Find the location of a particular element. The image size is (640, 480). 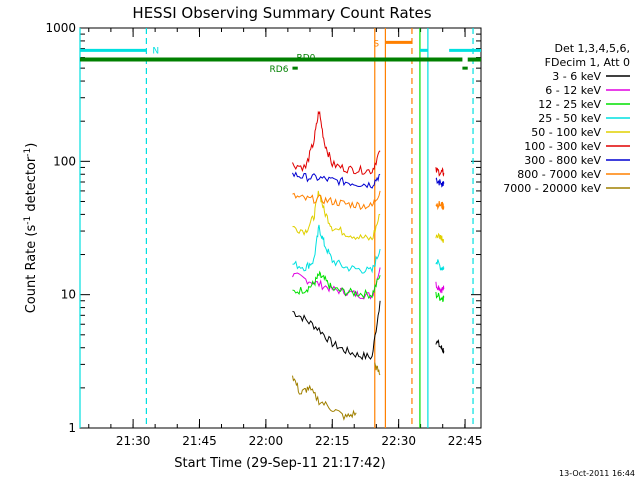

n-flag-label: N is located at coordinates (155, 51).